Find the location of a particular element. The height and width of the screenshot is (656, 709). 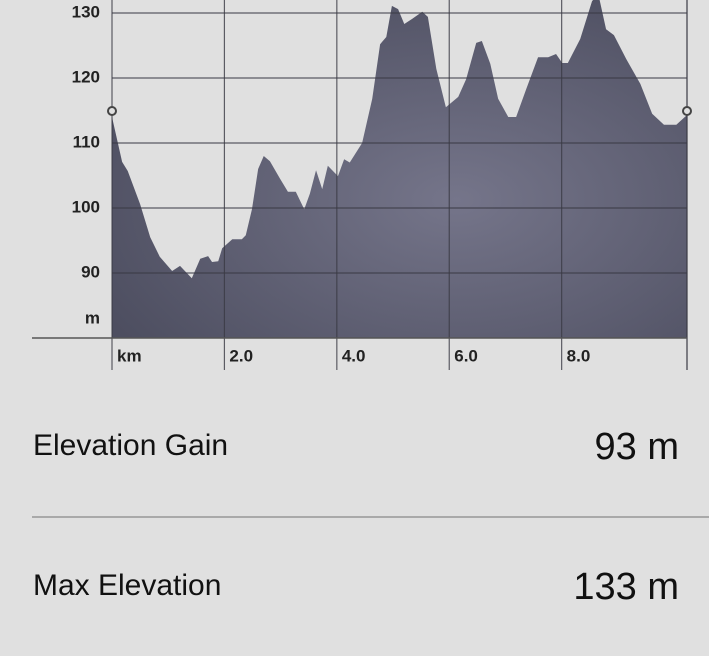

stat-label: Elevation Gain is located at coordinates (130, 445).